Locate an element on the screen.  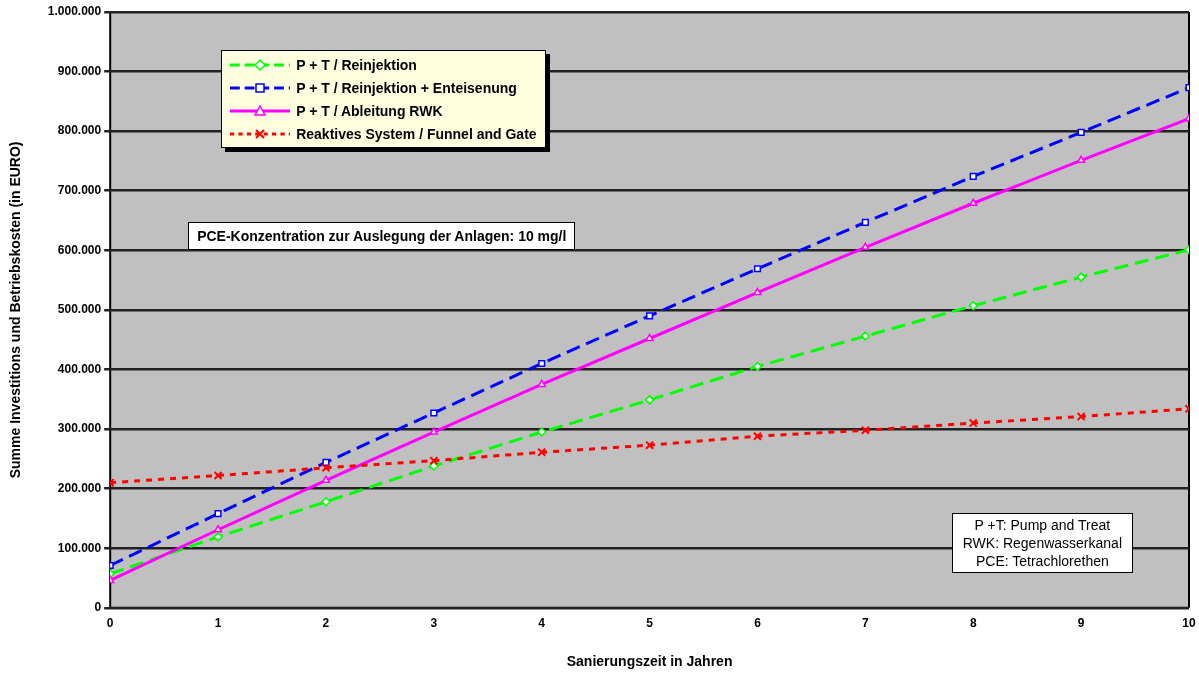
y-tick-label: 500.000 is located at coordinates (79, 309).